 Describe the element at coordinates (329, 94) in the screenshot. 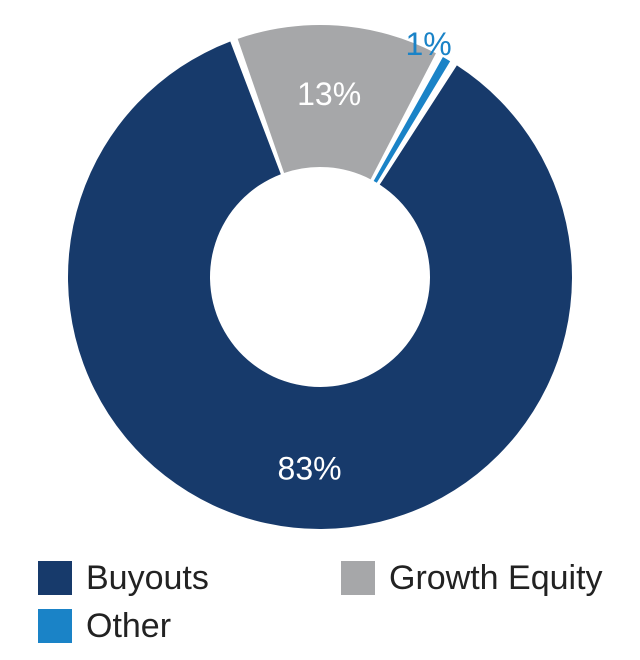

I see `data-label-growth-equity: 13%` at that location.